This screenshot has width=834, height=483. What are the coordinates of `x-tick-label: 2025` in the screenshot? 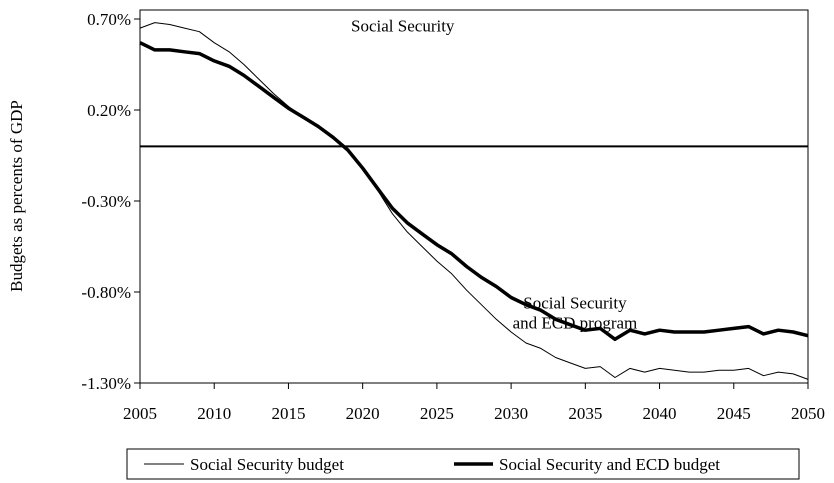 It's located at (437, 413).